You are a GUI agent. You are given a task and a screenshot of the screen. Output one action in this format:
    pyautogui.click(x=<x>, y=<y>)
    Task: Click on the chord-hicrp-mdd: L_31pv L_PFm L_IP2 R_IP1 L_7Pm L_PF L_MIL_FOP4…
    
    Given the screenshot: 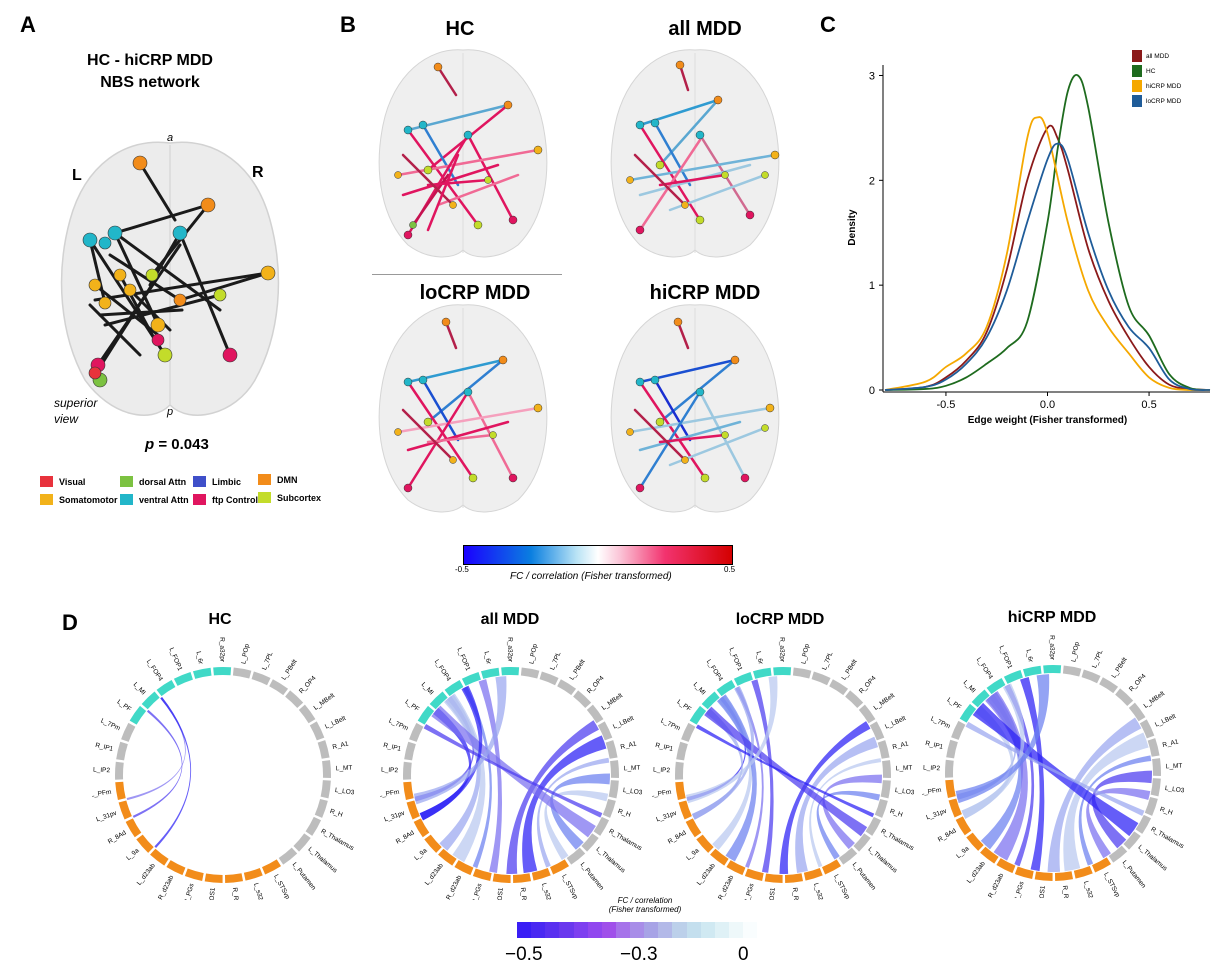 What is the action you would take?
    pyautogui.click(x=1053, y=766)
    